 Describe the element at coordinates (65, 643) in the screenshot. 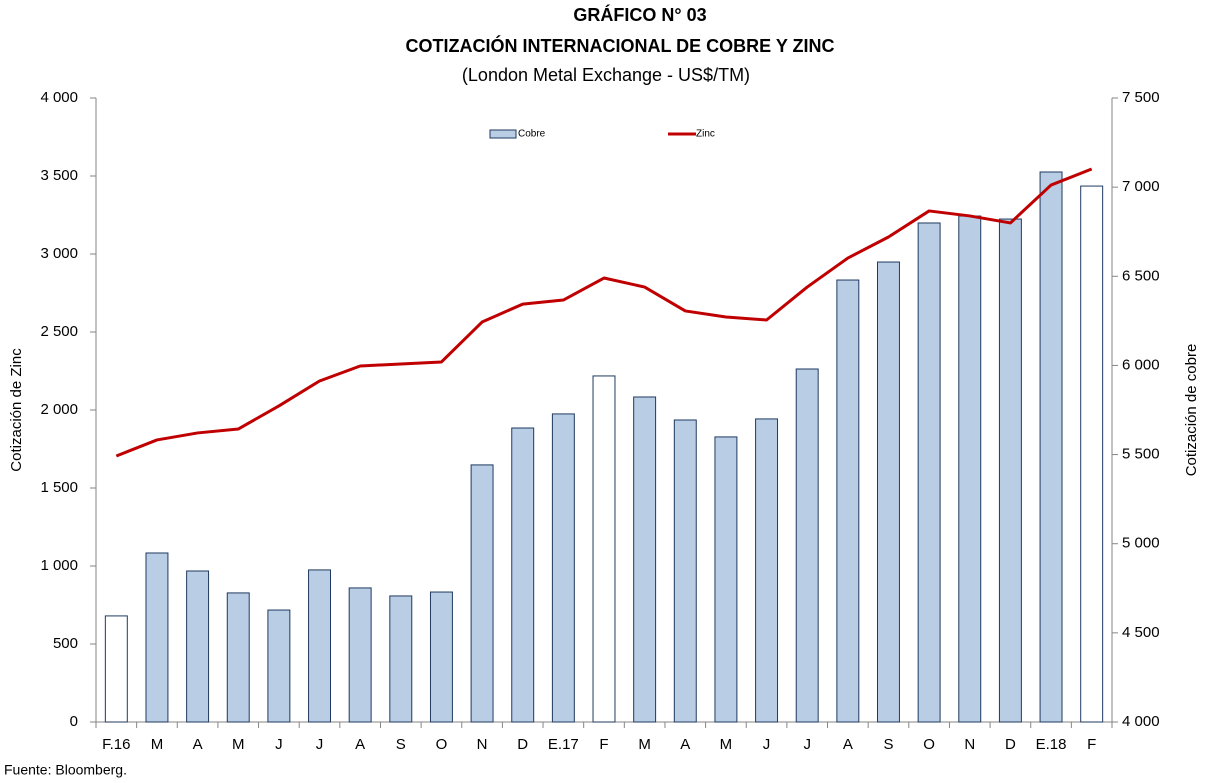

I see `y-tick-label: 500` at that location.